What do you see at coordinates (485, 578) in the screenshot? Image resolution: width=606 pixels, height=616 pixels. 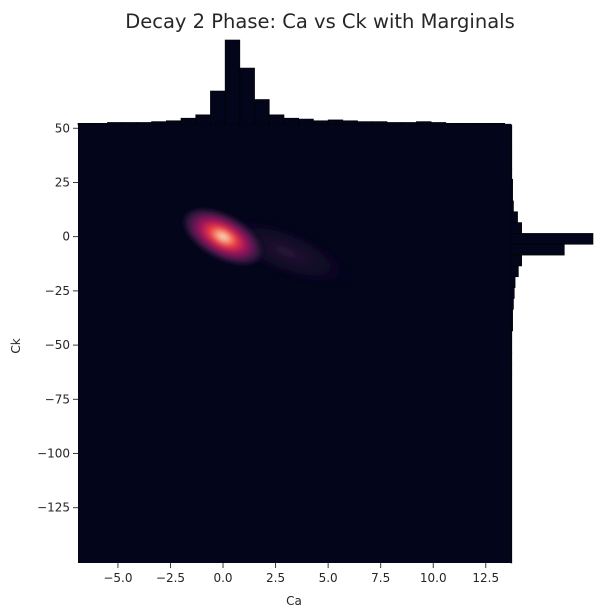 I see `x-tick-label: 12.5` at bounding box center [485, 578].